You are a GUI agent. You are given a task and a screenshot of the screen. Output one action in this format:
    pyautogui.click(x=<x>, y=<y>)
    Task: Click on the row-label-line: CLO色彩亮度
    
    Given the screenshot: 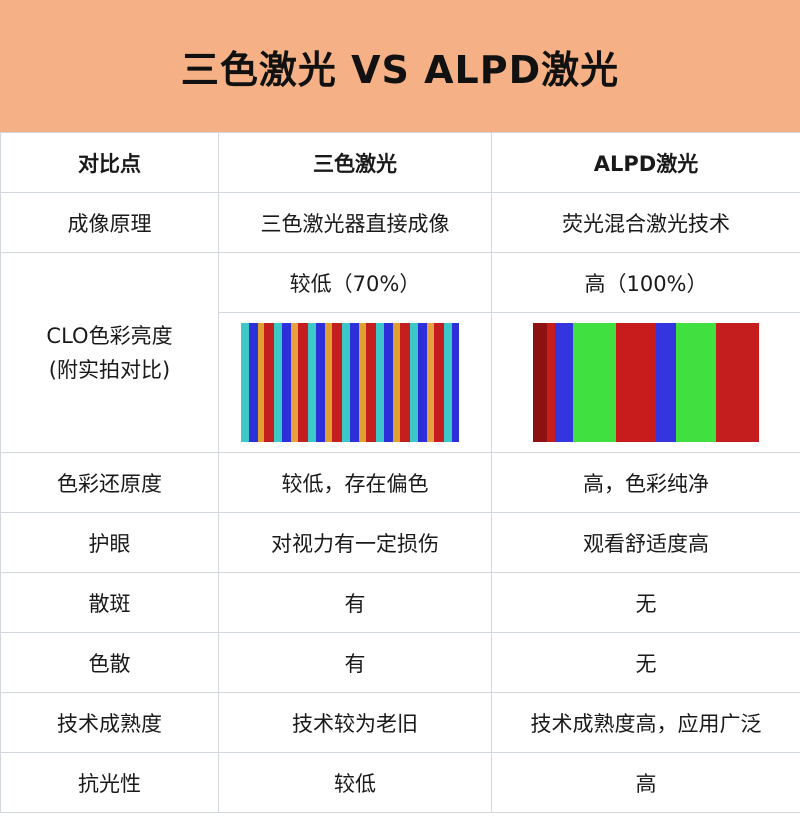 What is the action you would take?
    pyautogui.click(x=109, y=335)
    